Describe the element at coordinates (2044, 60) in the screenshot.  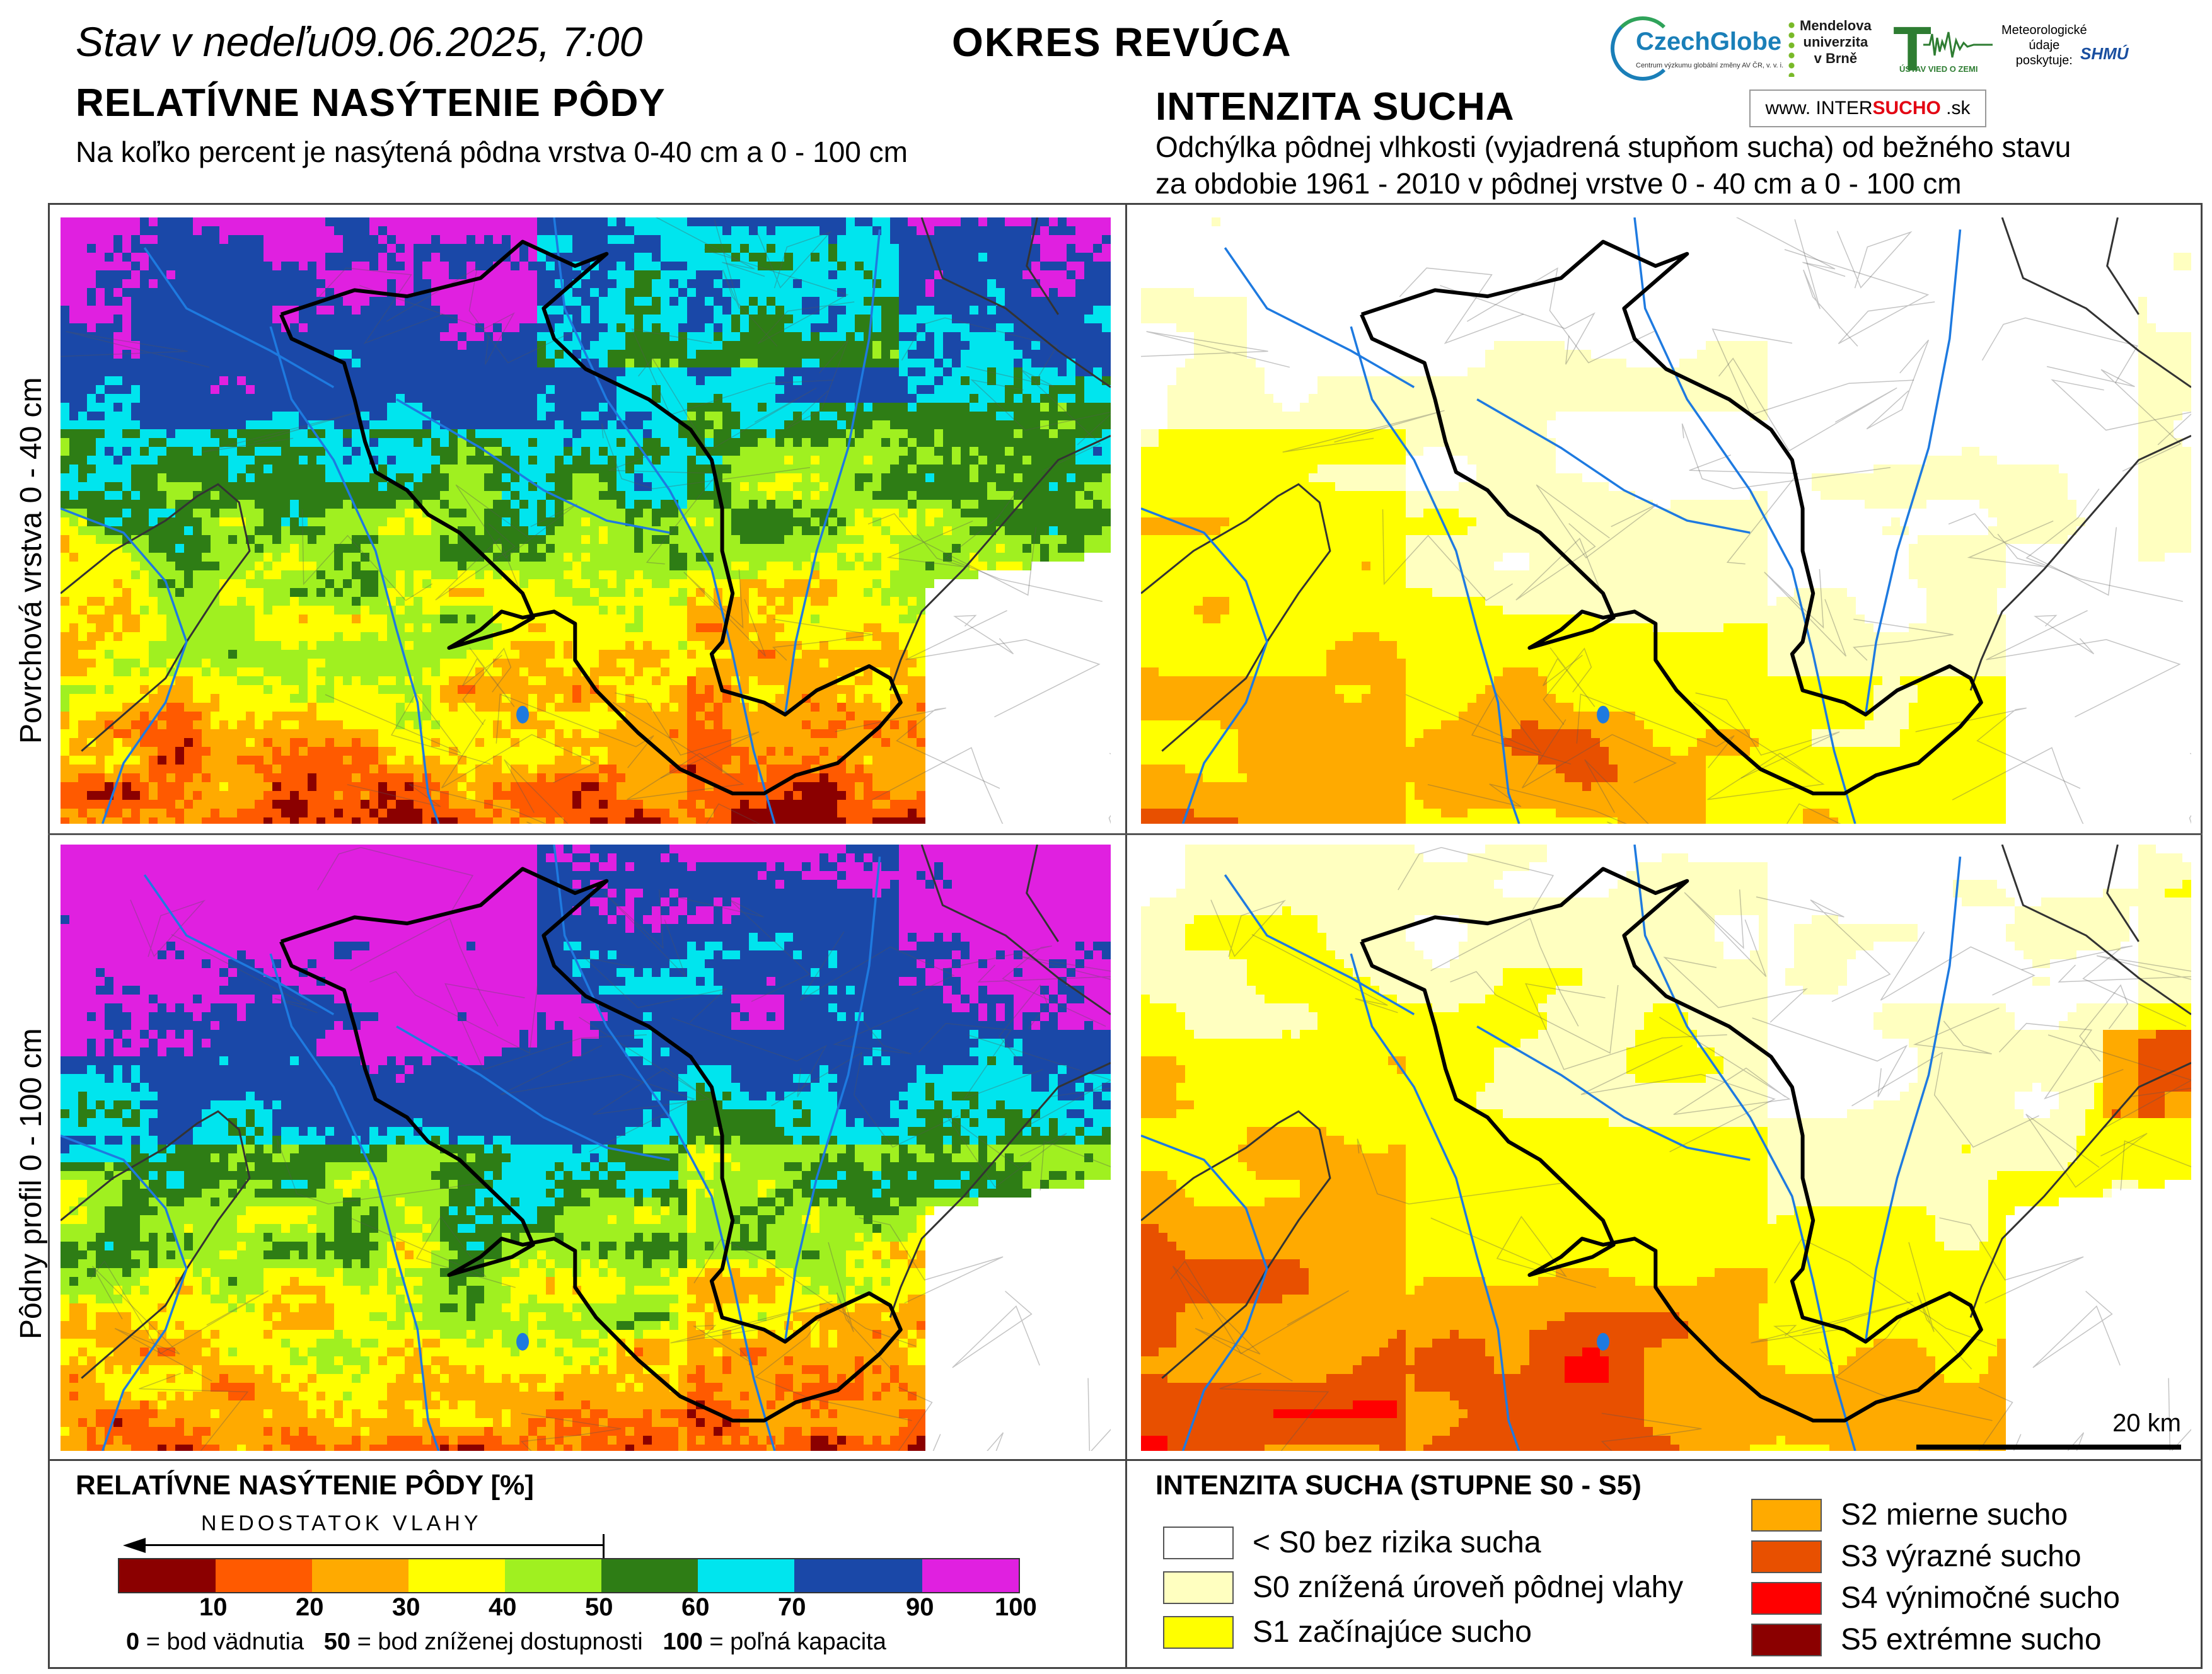
I see `met-line3: poskytuje:` at that location.